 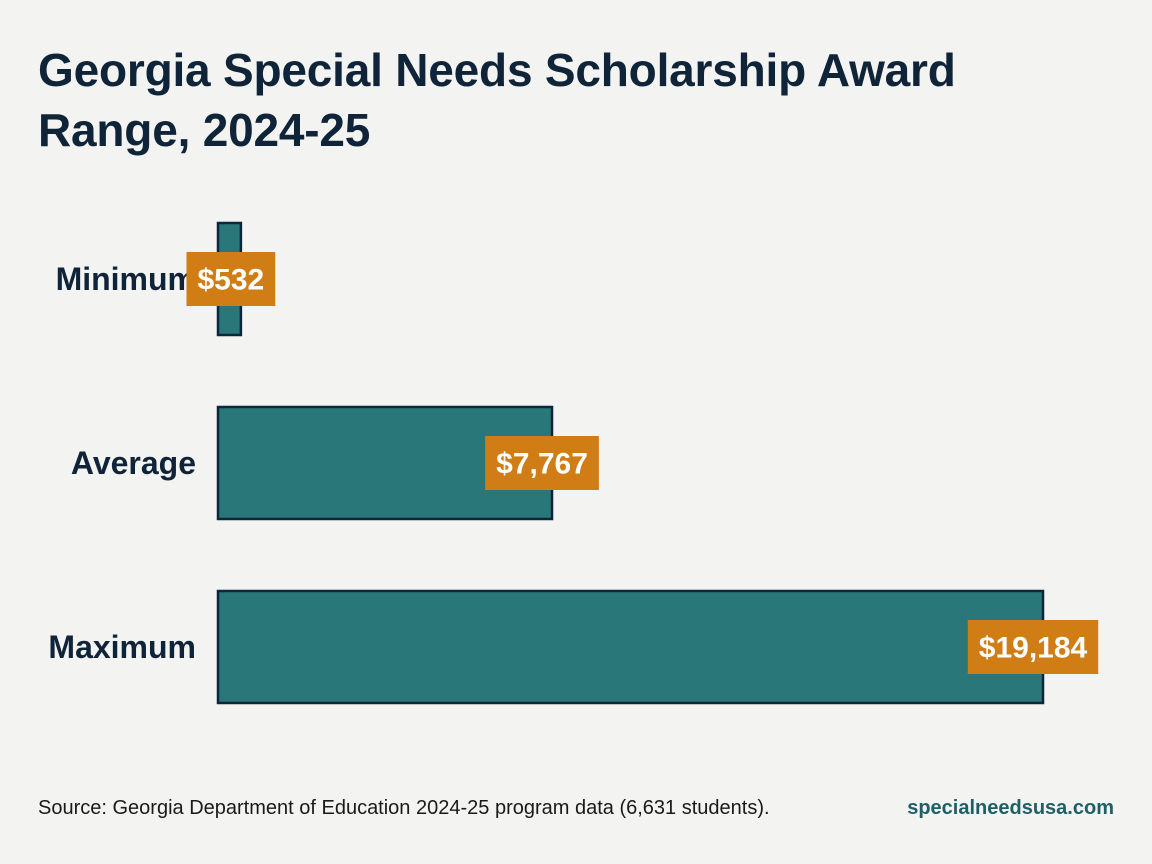 I want to click on value-label: $19,184, so click(x=1033, y=648).